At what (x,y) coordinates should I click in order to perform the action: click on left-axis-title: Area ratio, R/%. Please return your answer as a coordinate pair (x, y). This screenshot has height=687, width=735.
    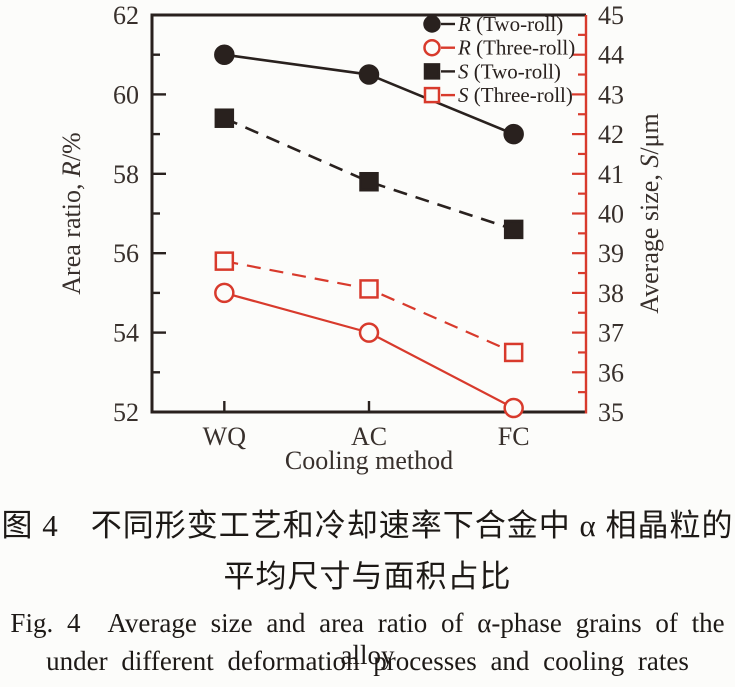
    Looking at the image, I should click on (71, 213).